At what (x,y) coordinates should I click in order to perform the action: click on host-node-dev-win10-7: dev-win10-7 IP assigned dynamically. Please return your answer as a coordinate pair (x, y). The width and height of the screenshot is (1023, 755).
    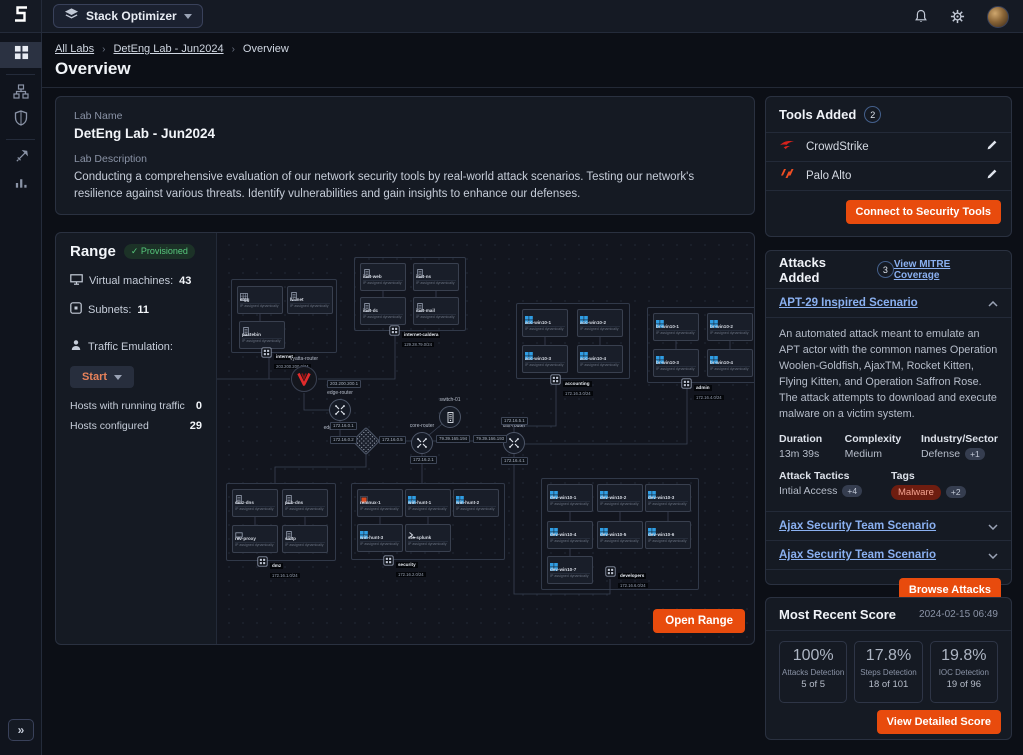
    Looking at the image, I should click on (570, 570).